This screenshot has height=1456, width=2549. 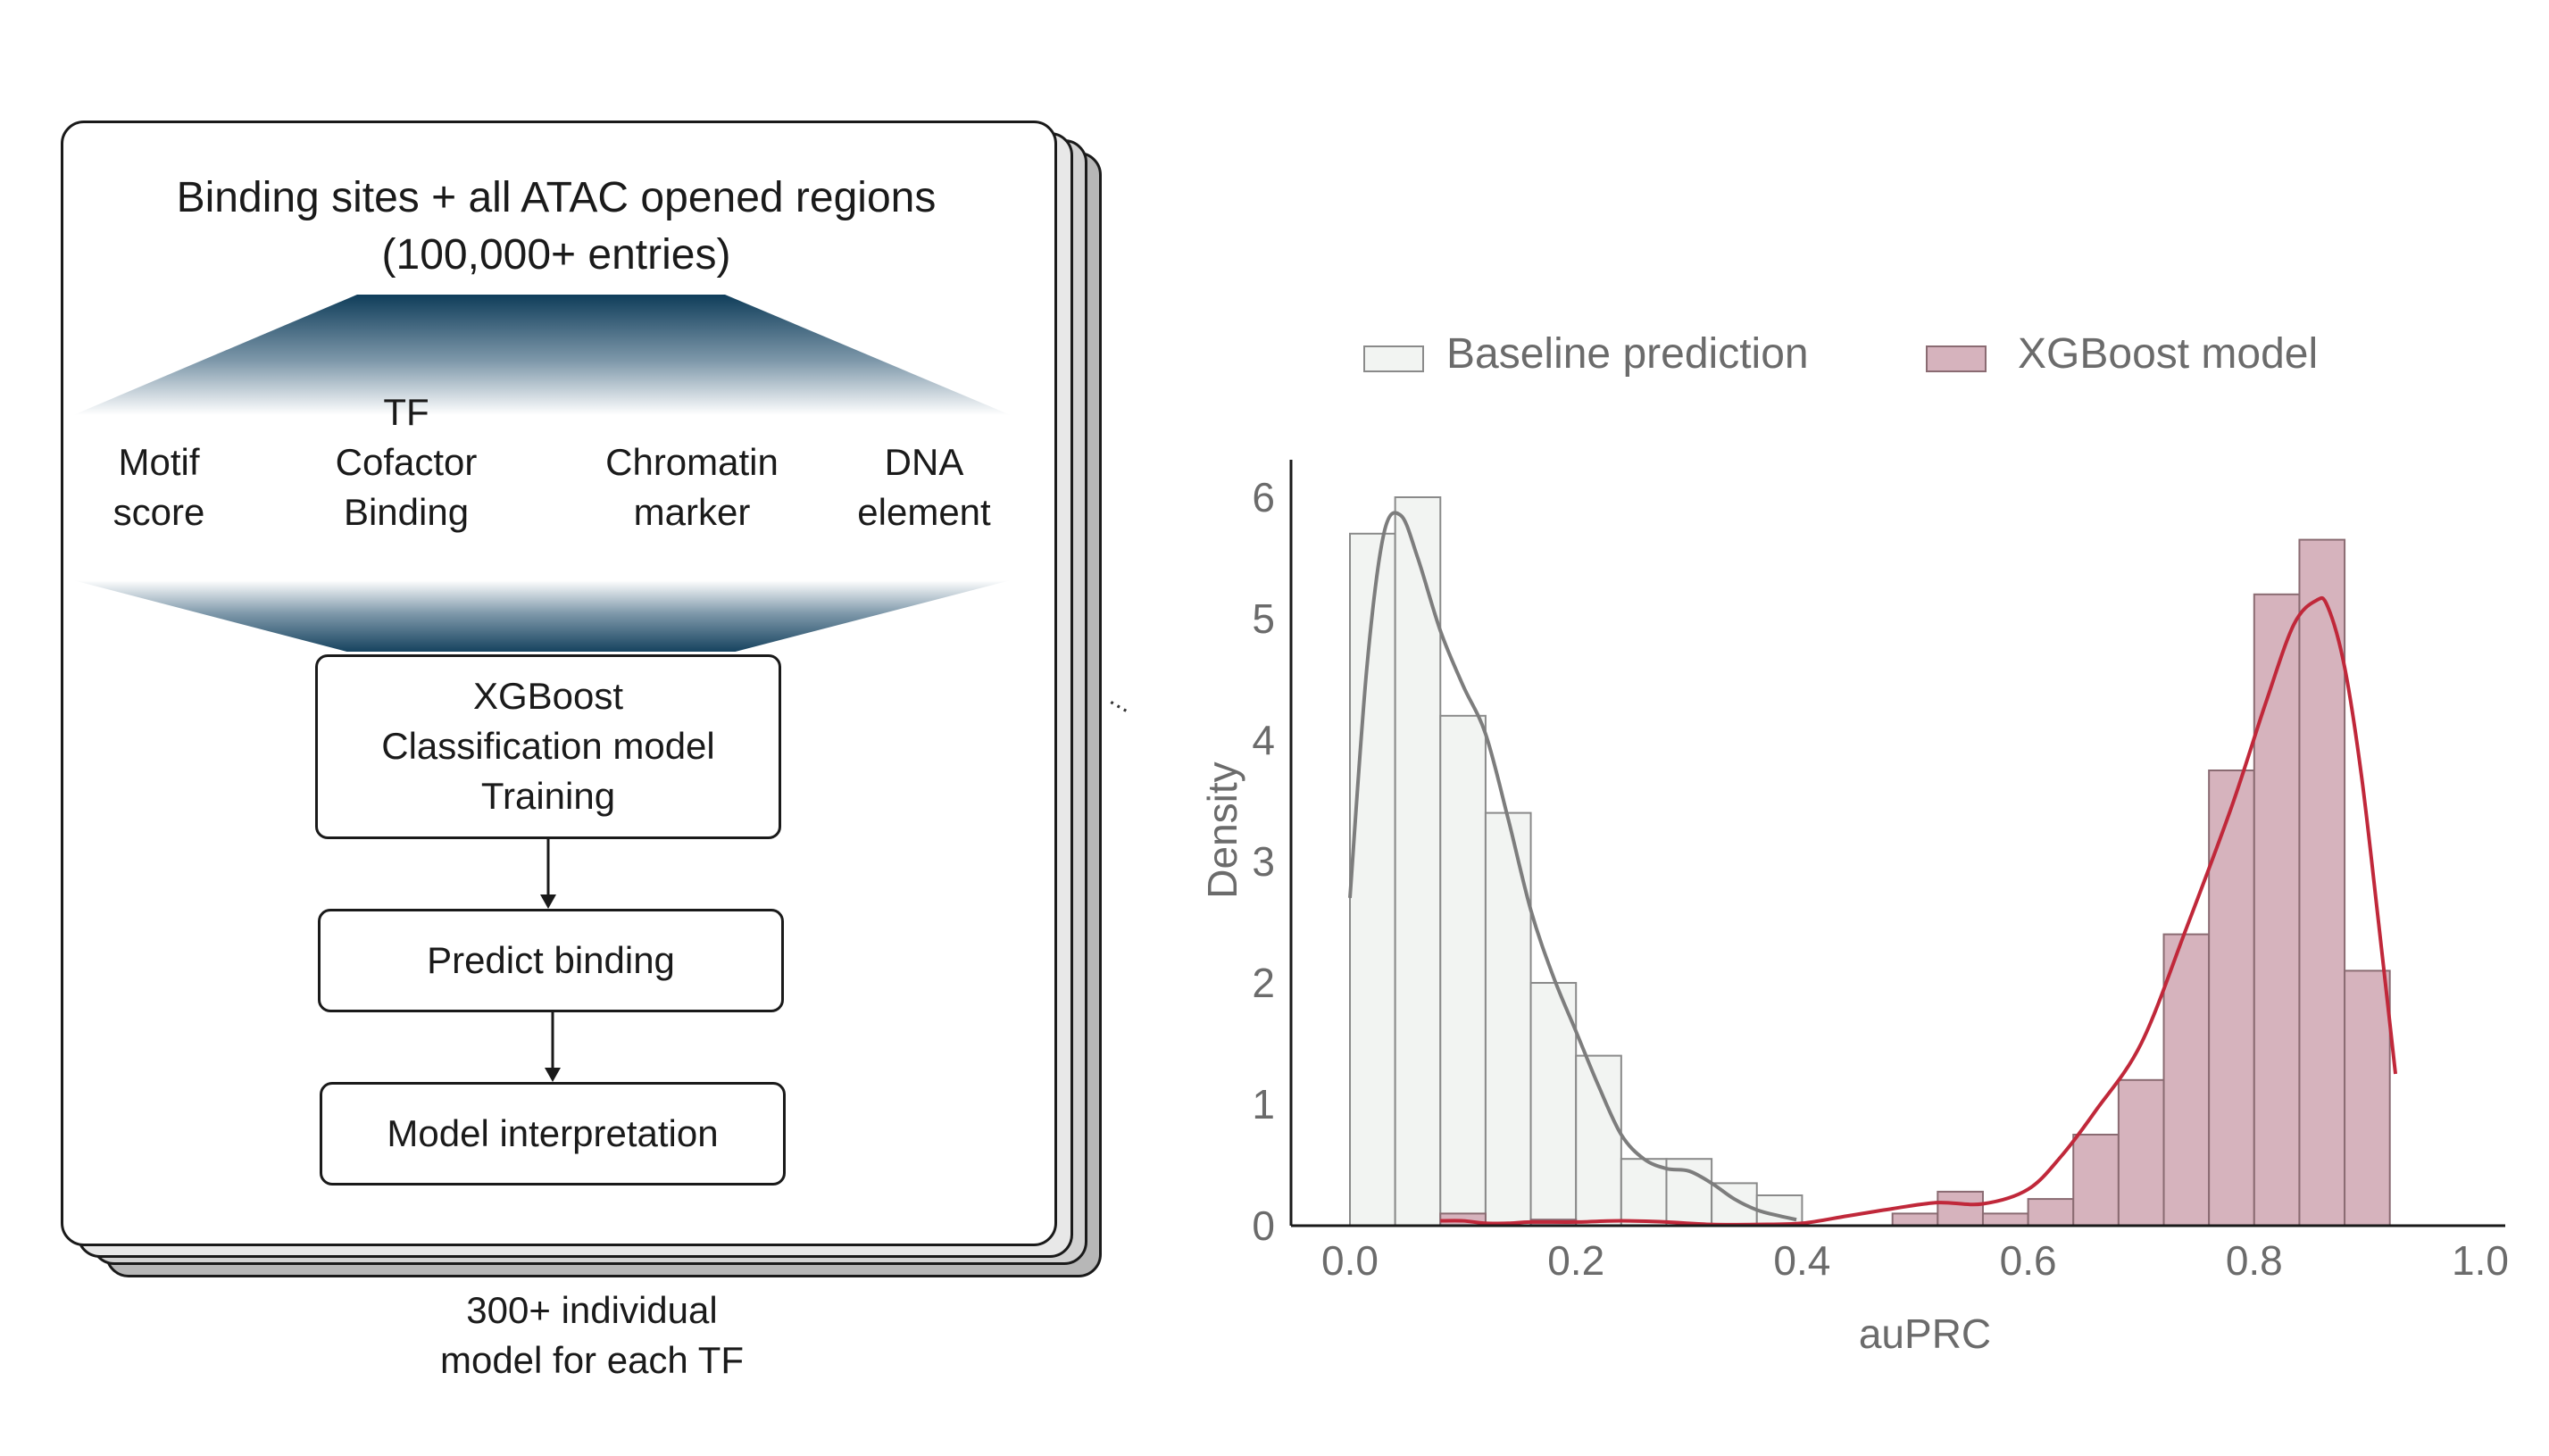 What do you see at coordinates (542, 474) in the screenshot?
I see `feature-band` at bounding box center [542, 474].